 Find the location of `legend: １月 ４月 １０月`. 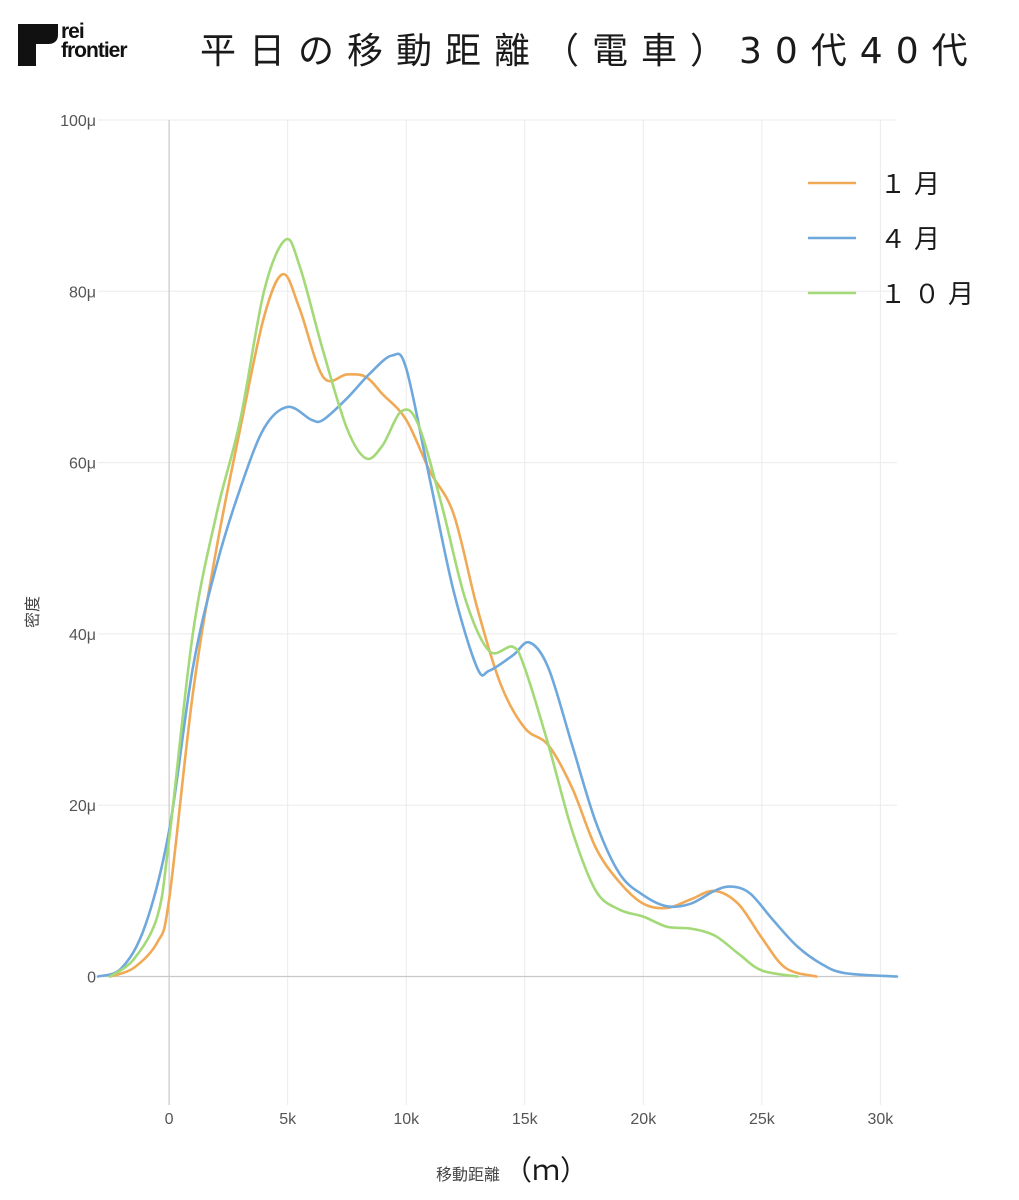

legend: １月 ４月 １０月 is located at coordinates (895, 240).